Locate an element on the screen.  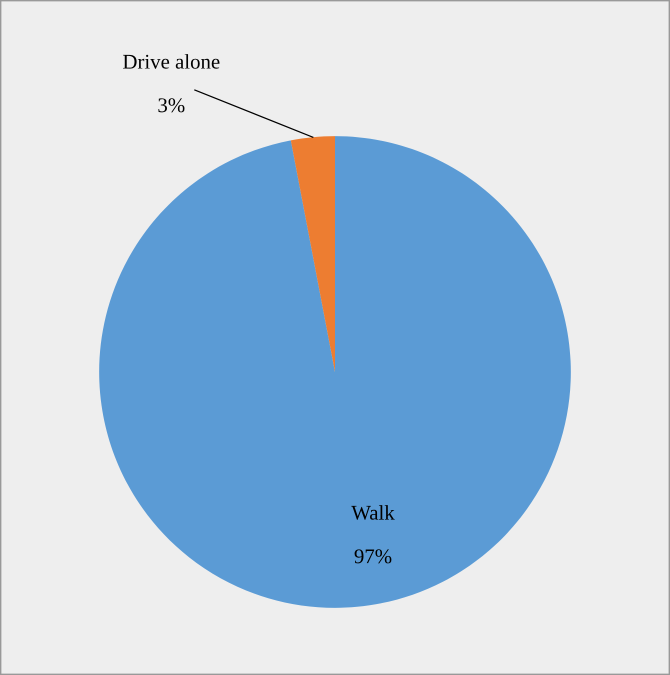
data-label: 3% is located at coordinates (171, 105).